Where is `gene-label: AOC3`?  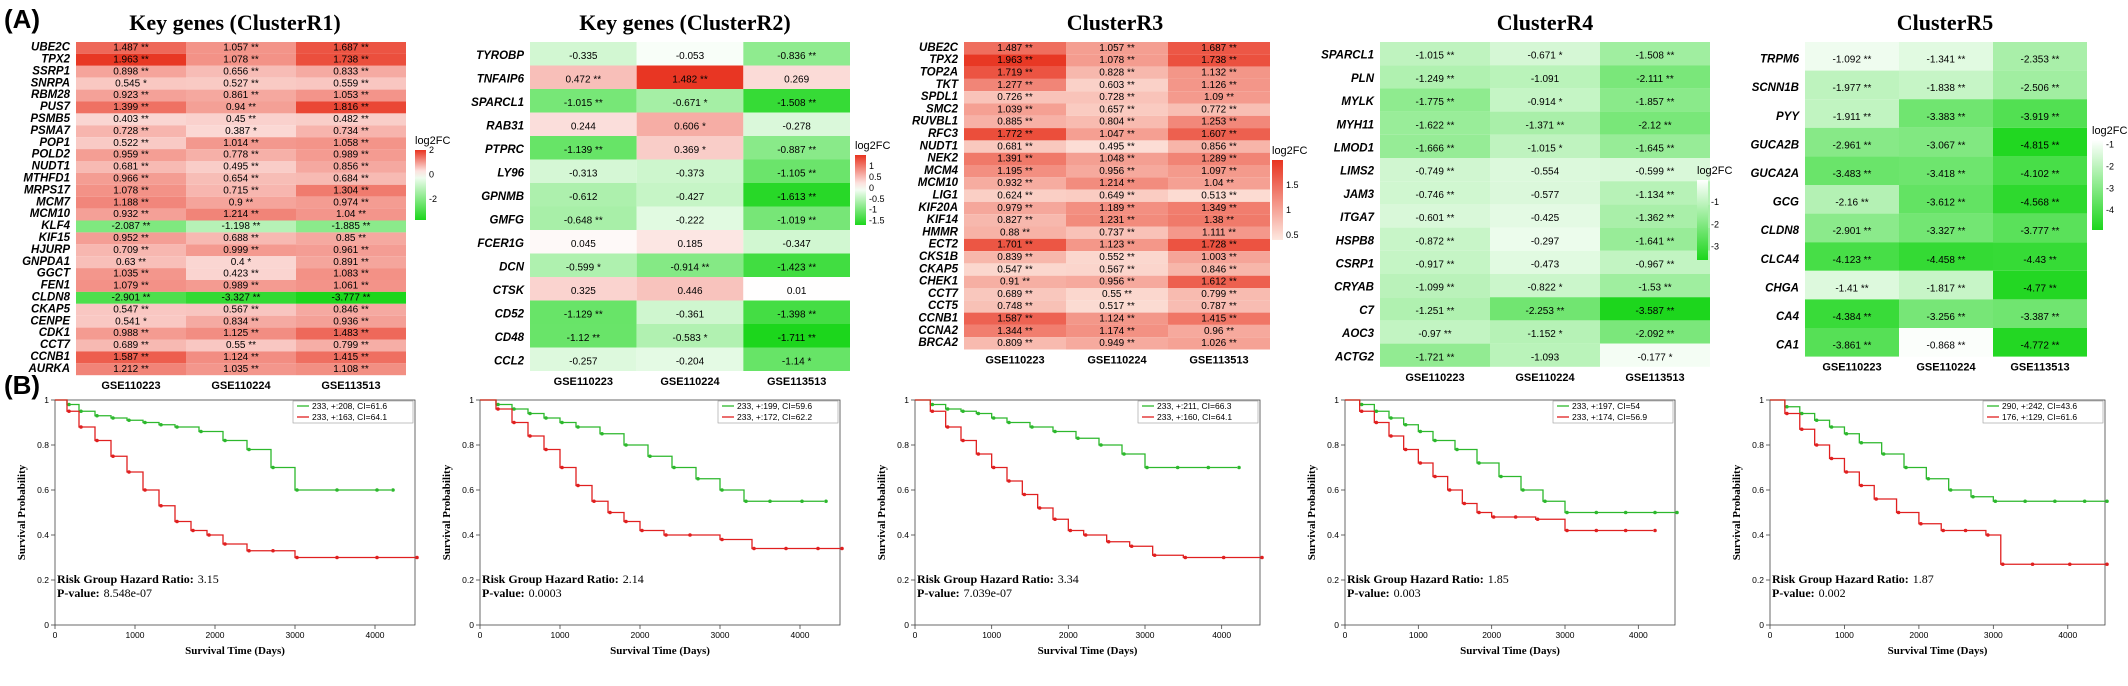
gene-label: AOC3 is located at coordinates (1358, 334).